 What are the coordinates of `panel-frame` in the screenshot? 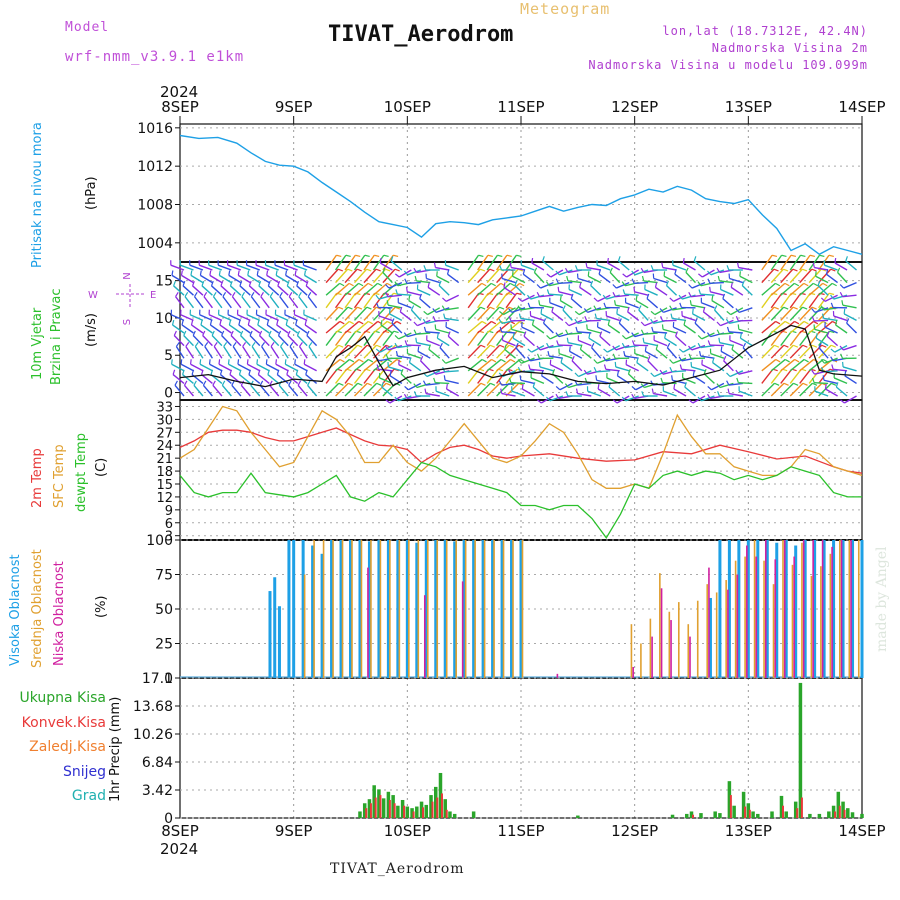 It's located at (521, 193).